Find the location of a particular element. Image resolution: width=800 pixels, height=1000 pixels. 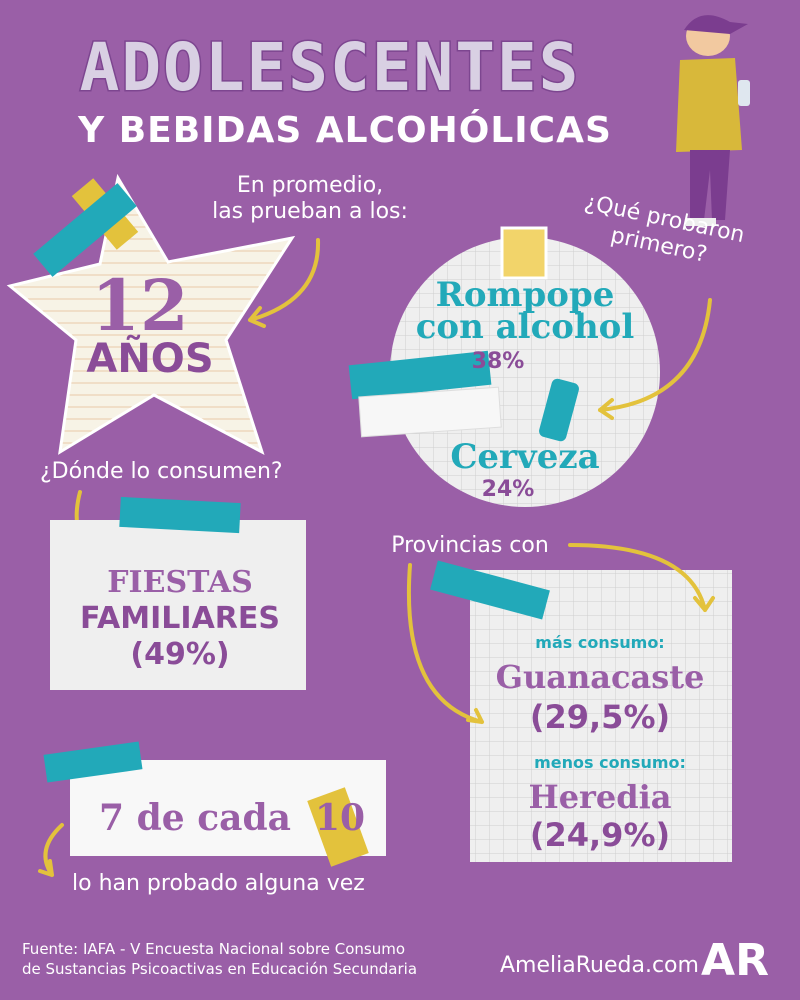

age-value: 12 is located at coordinates (139, 305).